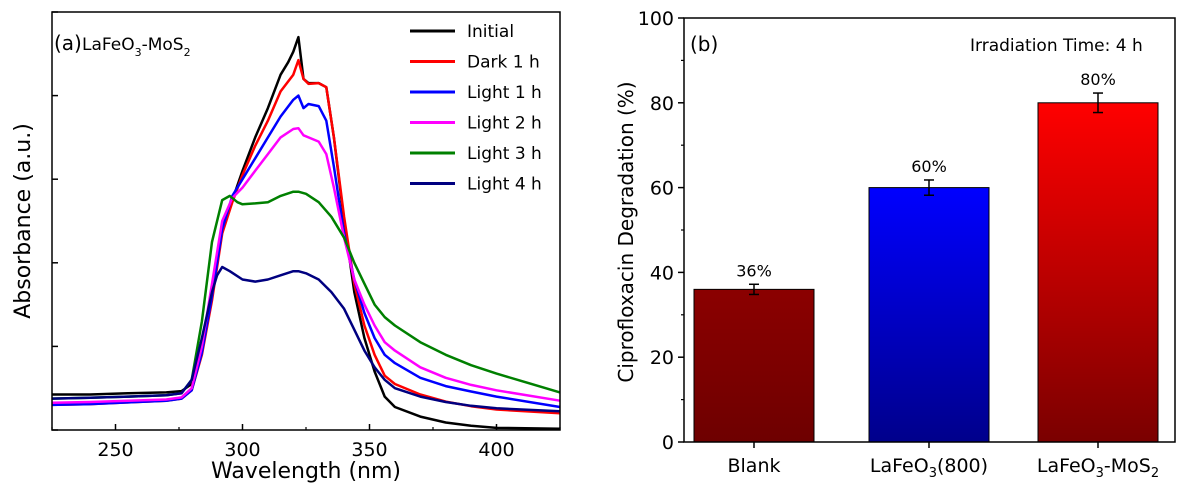  Describe the element at coordinates (662, 358) in the screenshot. I see `y-tick-label: 20` at that location.